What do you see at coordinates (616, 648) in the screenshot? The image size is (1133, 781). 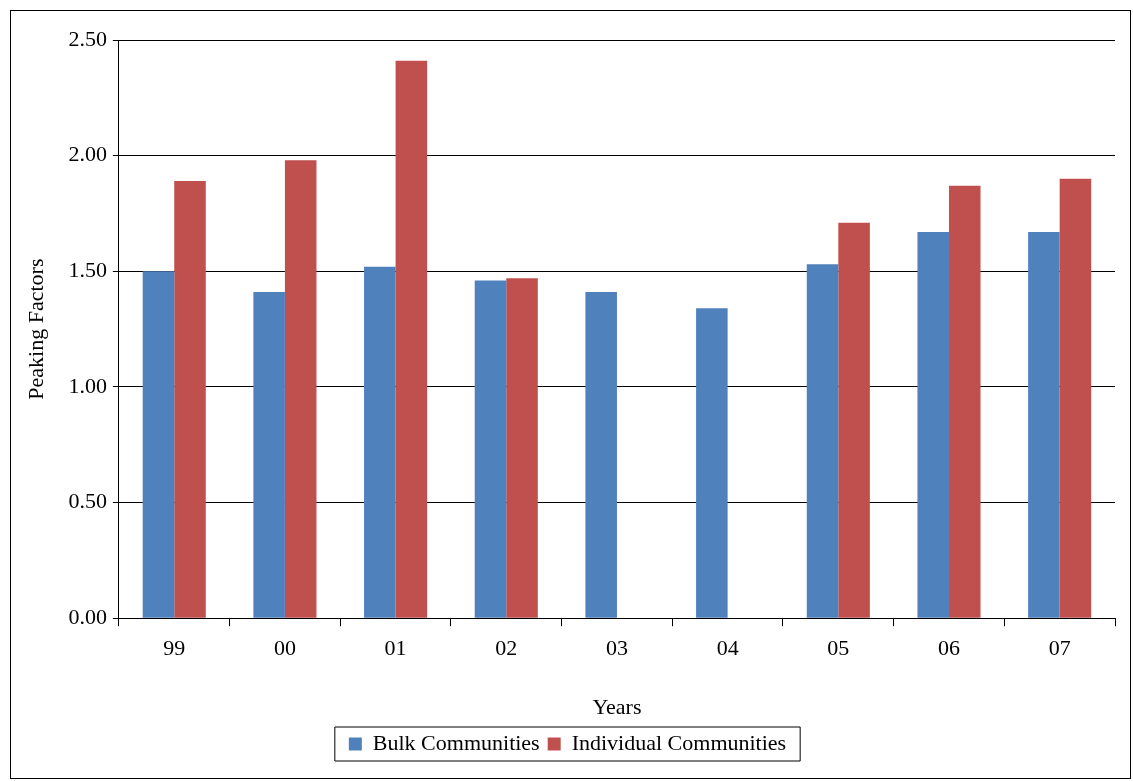 I see `x-tick-label: 03` at bounding box center [616, 648].